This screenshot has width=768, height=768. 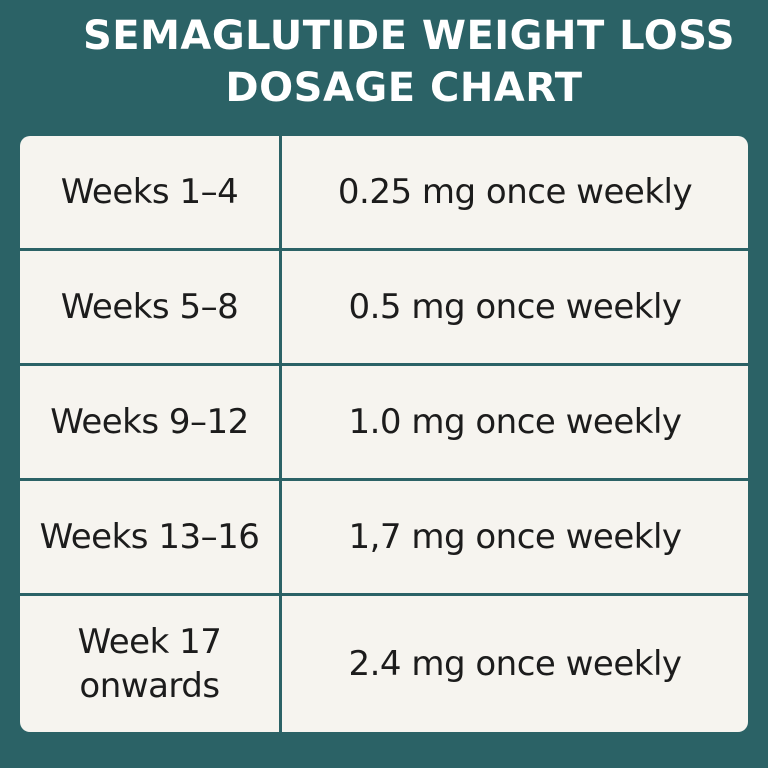 I want to click on table-row: Weeks 13–16 1,7 mg once weekly, so click(x=384, y=537).